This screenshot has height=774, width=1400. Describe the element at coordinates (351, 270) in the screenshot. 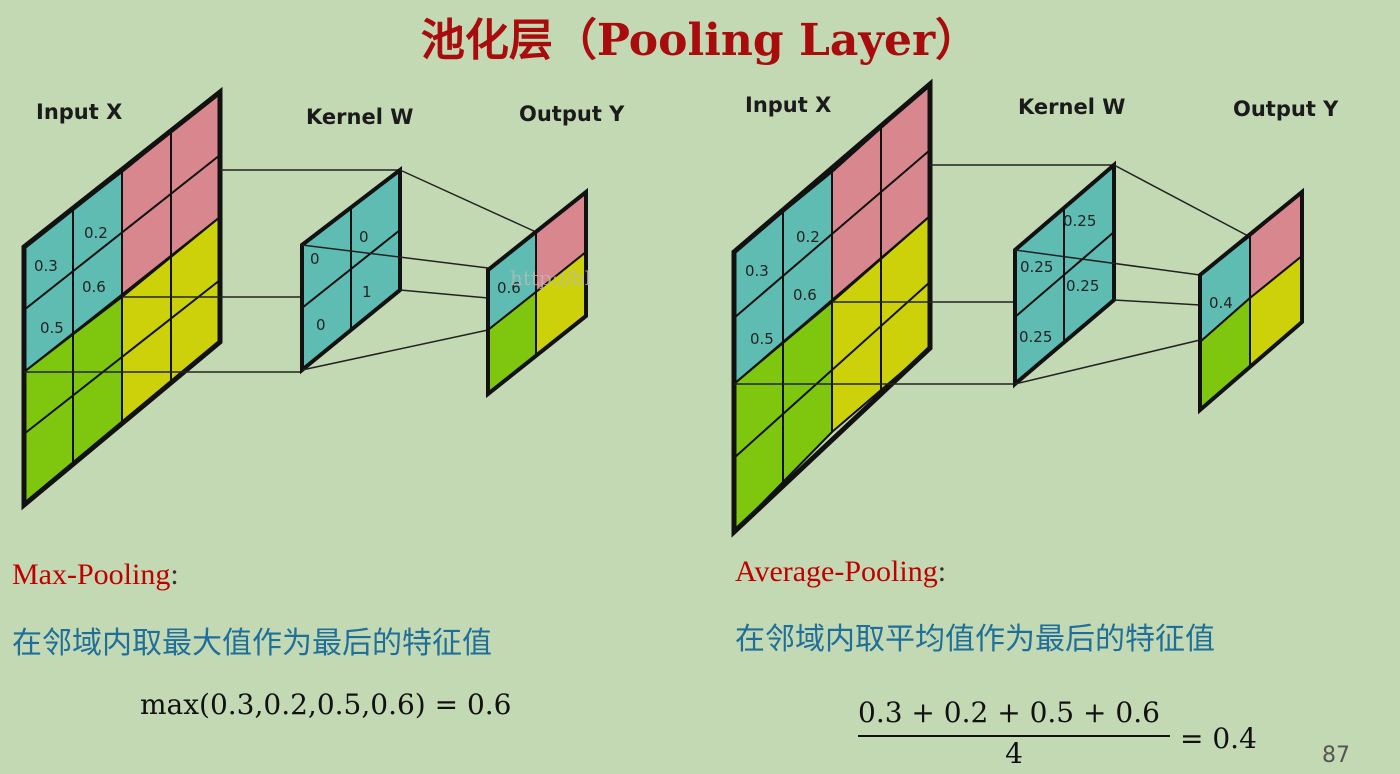

I see `left-kernel-grid` at that location.